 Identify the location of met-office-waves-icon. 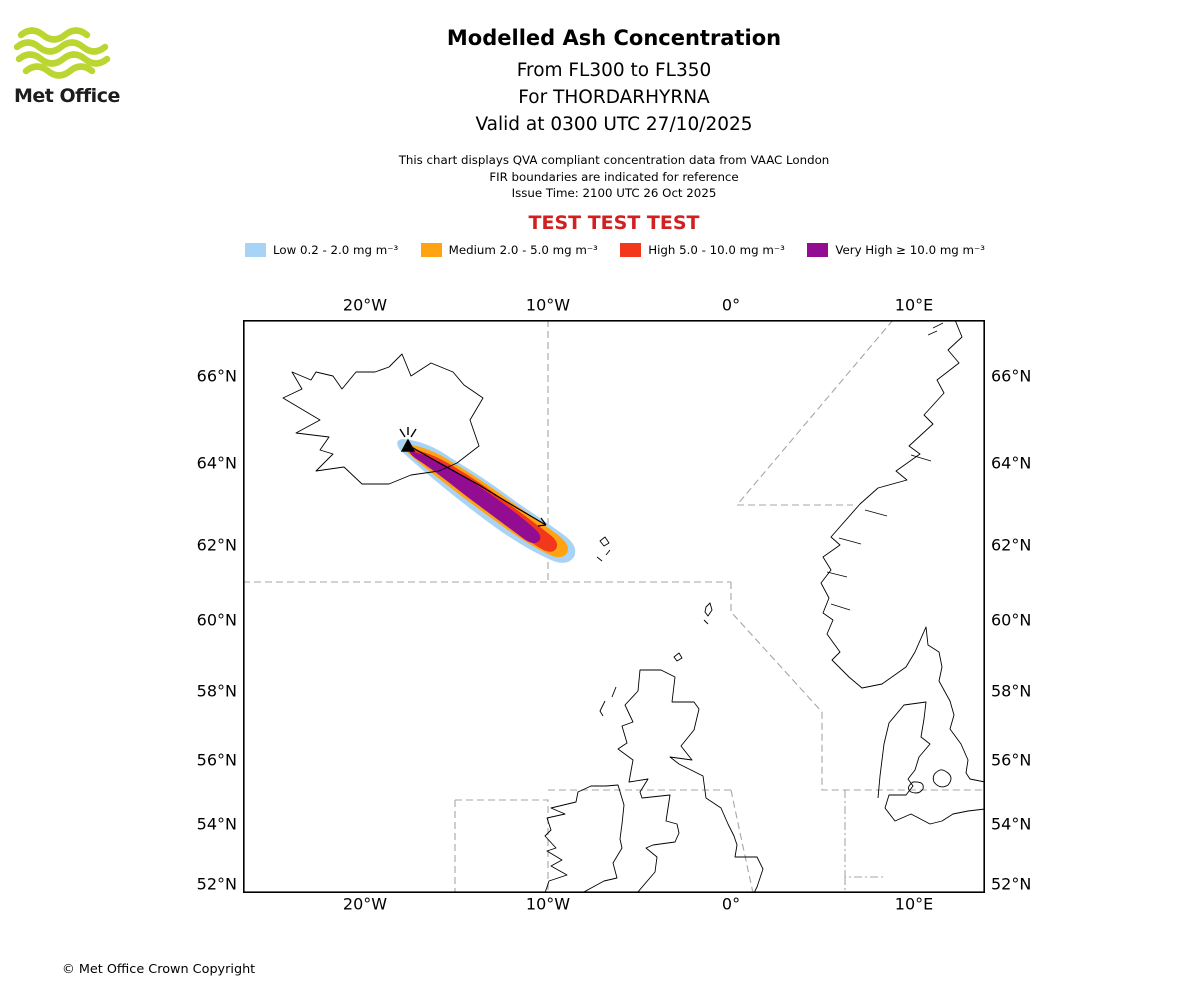
(62, 53).